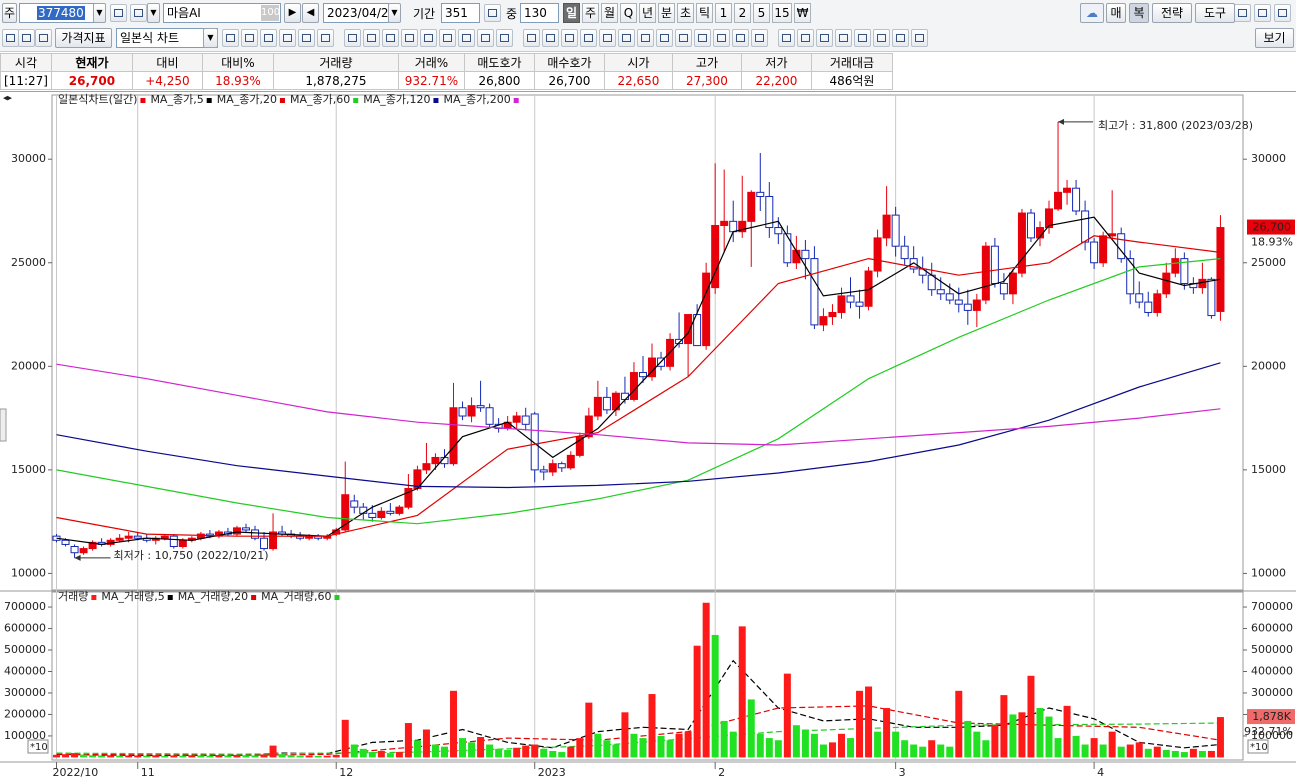  Describe the element at coordinates (310, 13) in the screenshot. I see `prev-button: ◀` at that location.